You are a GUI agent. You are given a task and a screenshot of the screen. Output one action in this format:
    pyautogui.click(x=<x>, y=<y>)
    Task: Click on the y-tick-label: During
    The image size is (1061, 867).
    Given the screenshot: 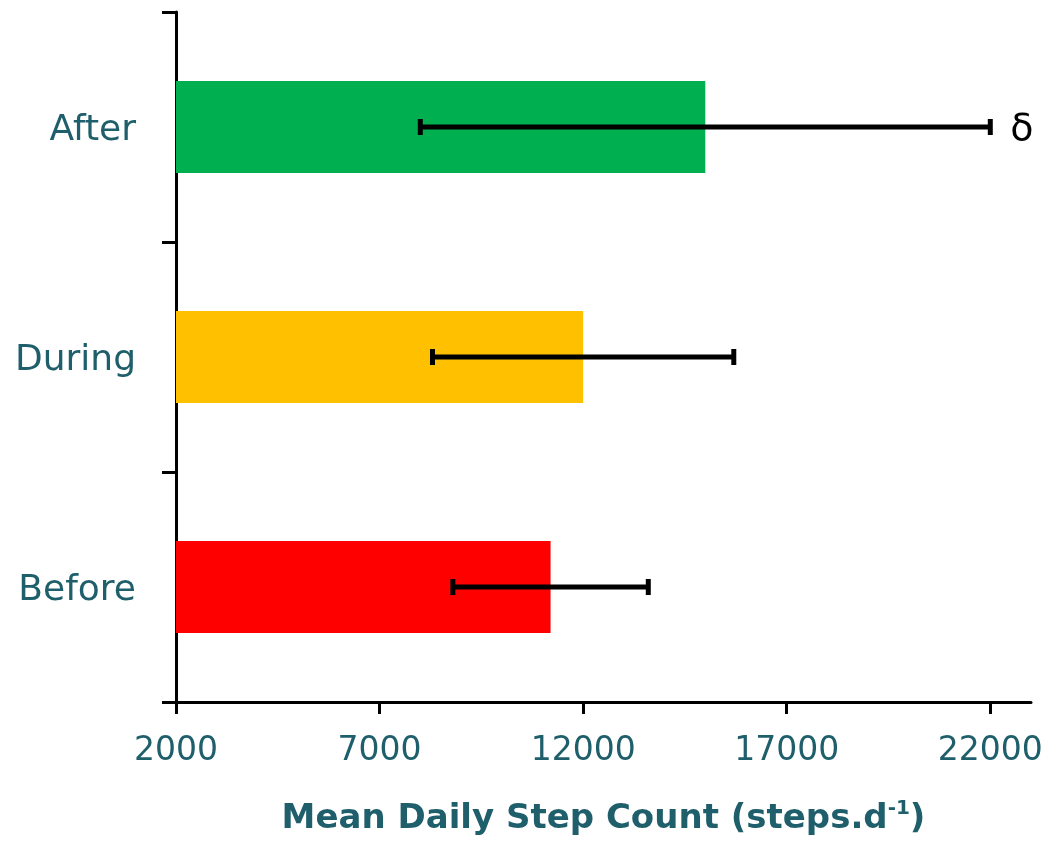 What is the action you would take?
    pyautogui.click(x=75, y=357)
    